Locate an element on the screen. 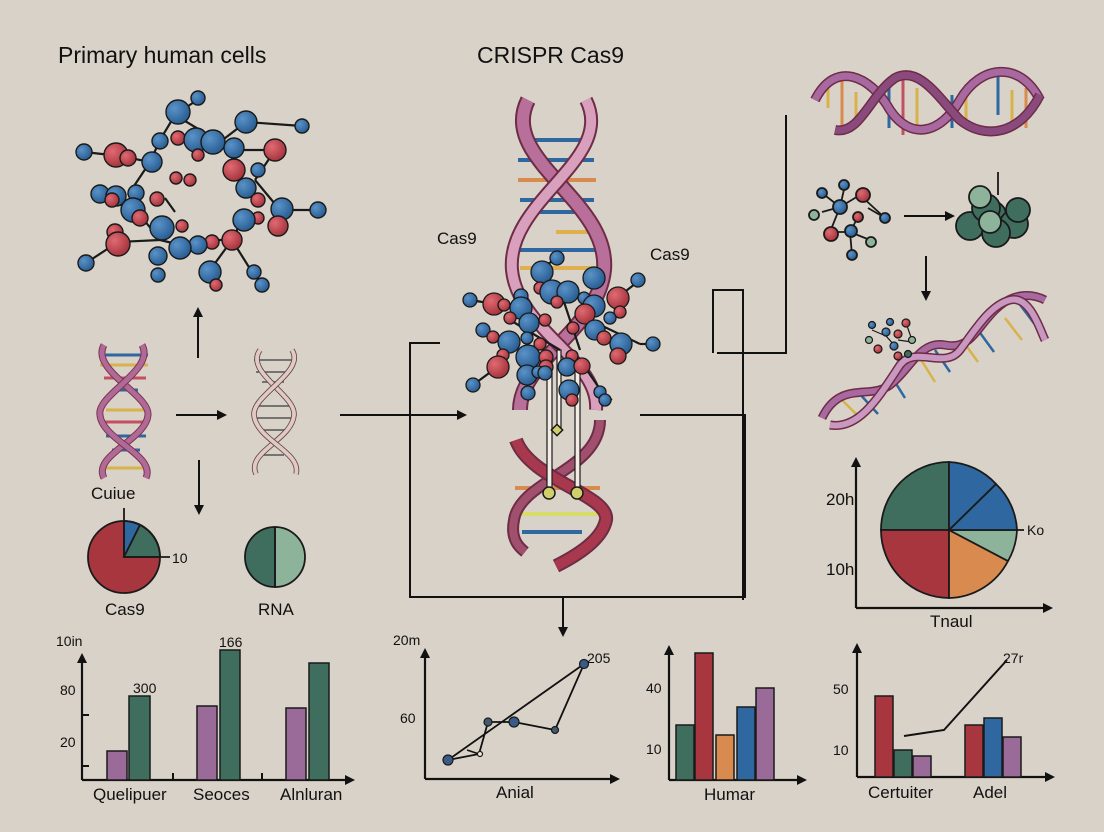 The width and height of the screenshot is (1104, 832). bar1-ylabel-top: 10in is located at coordinates (69, 641).